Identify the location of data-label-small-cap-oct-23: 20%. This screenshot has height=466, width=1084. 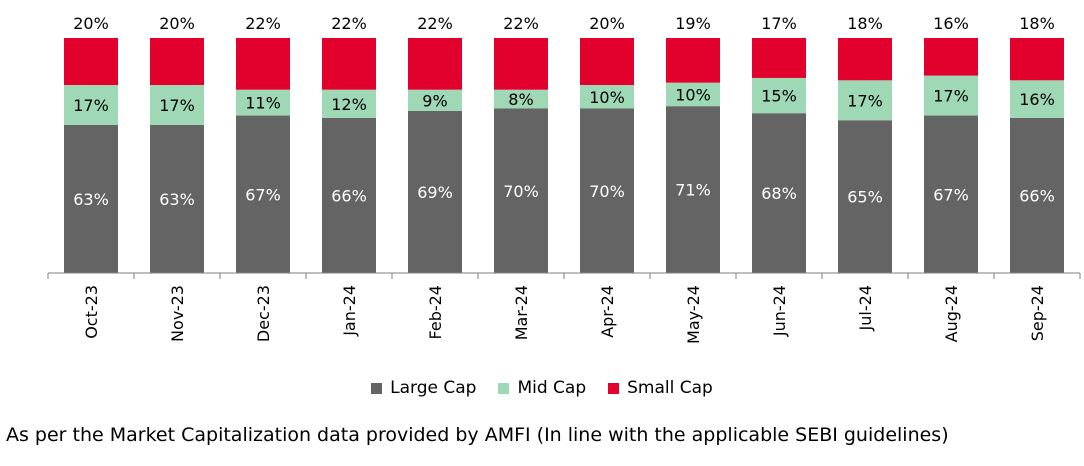
(91, 23).